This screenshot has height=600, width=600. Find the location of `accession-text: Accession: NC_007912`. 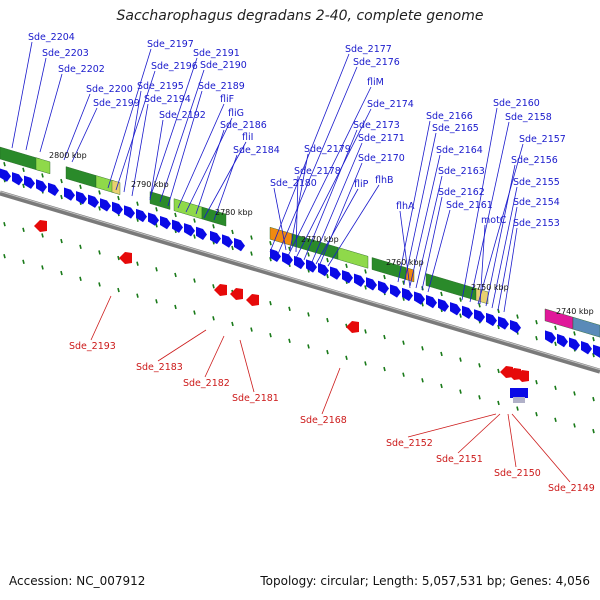

accession-text: Accession: NC_007912 is located at coordinates (77, 581).